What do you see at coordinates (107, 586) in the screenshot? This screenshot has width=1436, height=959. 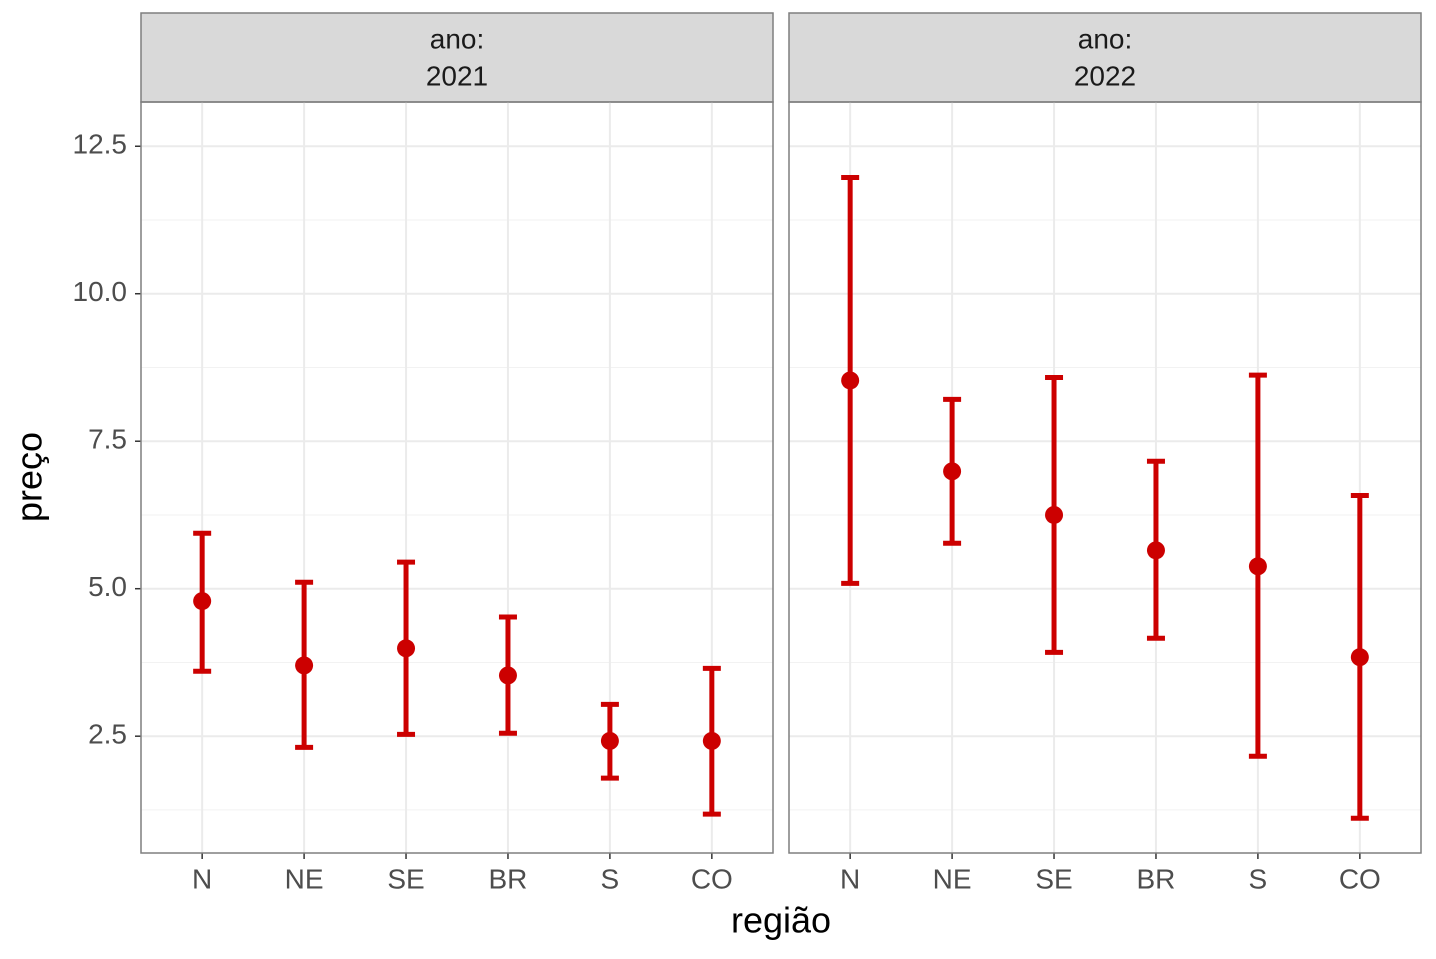 I see `y-tick-label: 5.0` at bounding box center [107, 586].